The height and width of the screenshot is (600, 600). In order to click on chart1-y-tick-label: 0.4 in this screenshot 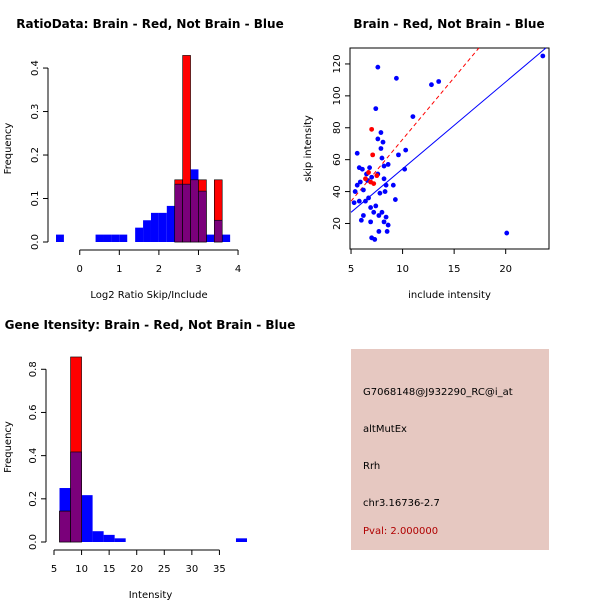, I will do `click(35, 68)`.